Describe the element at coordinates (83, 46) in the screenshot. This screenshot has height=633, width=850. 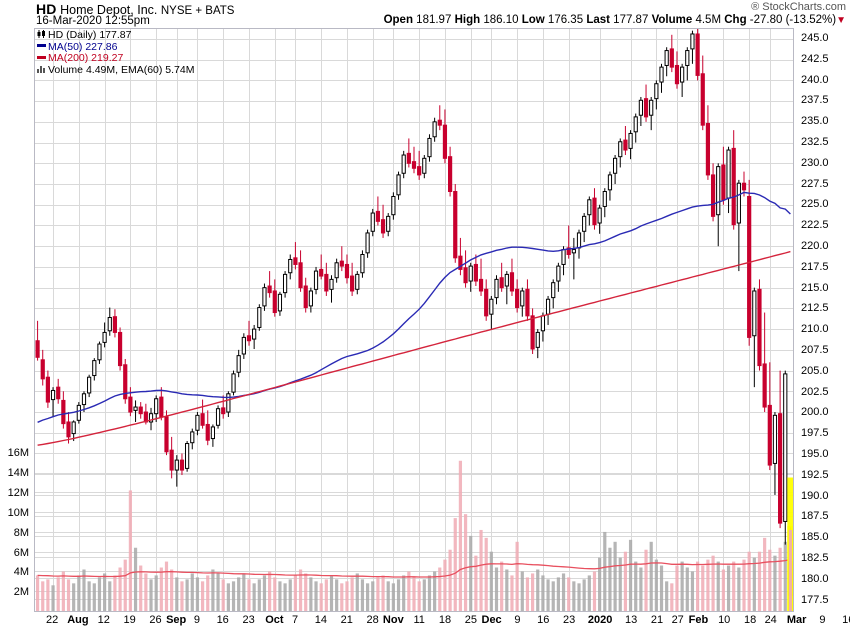
I see `legend-ma50-label: MA(50) 227.86` at that location.